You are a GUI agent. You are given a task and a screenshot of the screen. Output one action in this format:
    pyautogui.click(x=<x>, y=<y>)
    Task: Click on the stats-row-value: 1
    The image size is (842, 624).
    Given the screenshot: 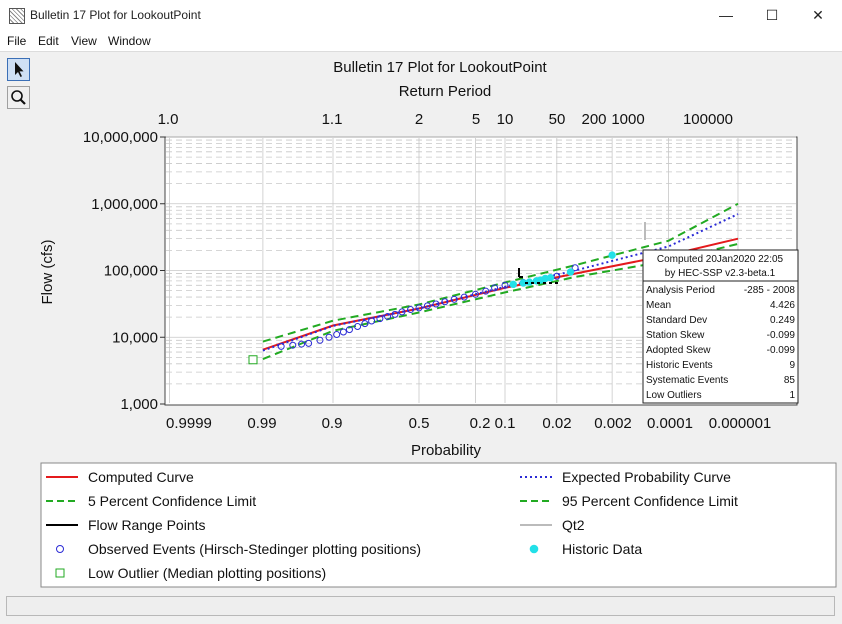 What is the action you would take?
    pyautogui.click(x=792, y=395)
    